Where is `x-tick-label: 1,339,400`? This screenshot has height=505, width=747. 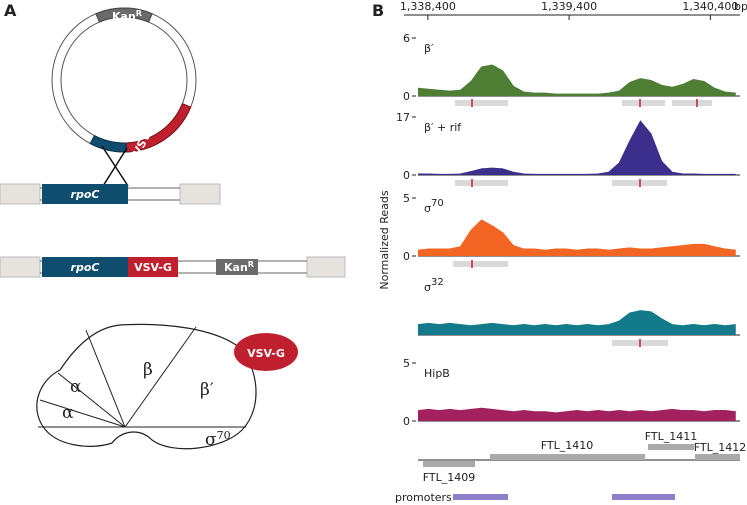 x-tick-label: 1,339,400 is located at coordinates (569, 6).